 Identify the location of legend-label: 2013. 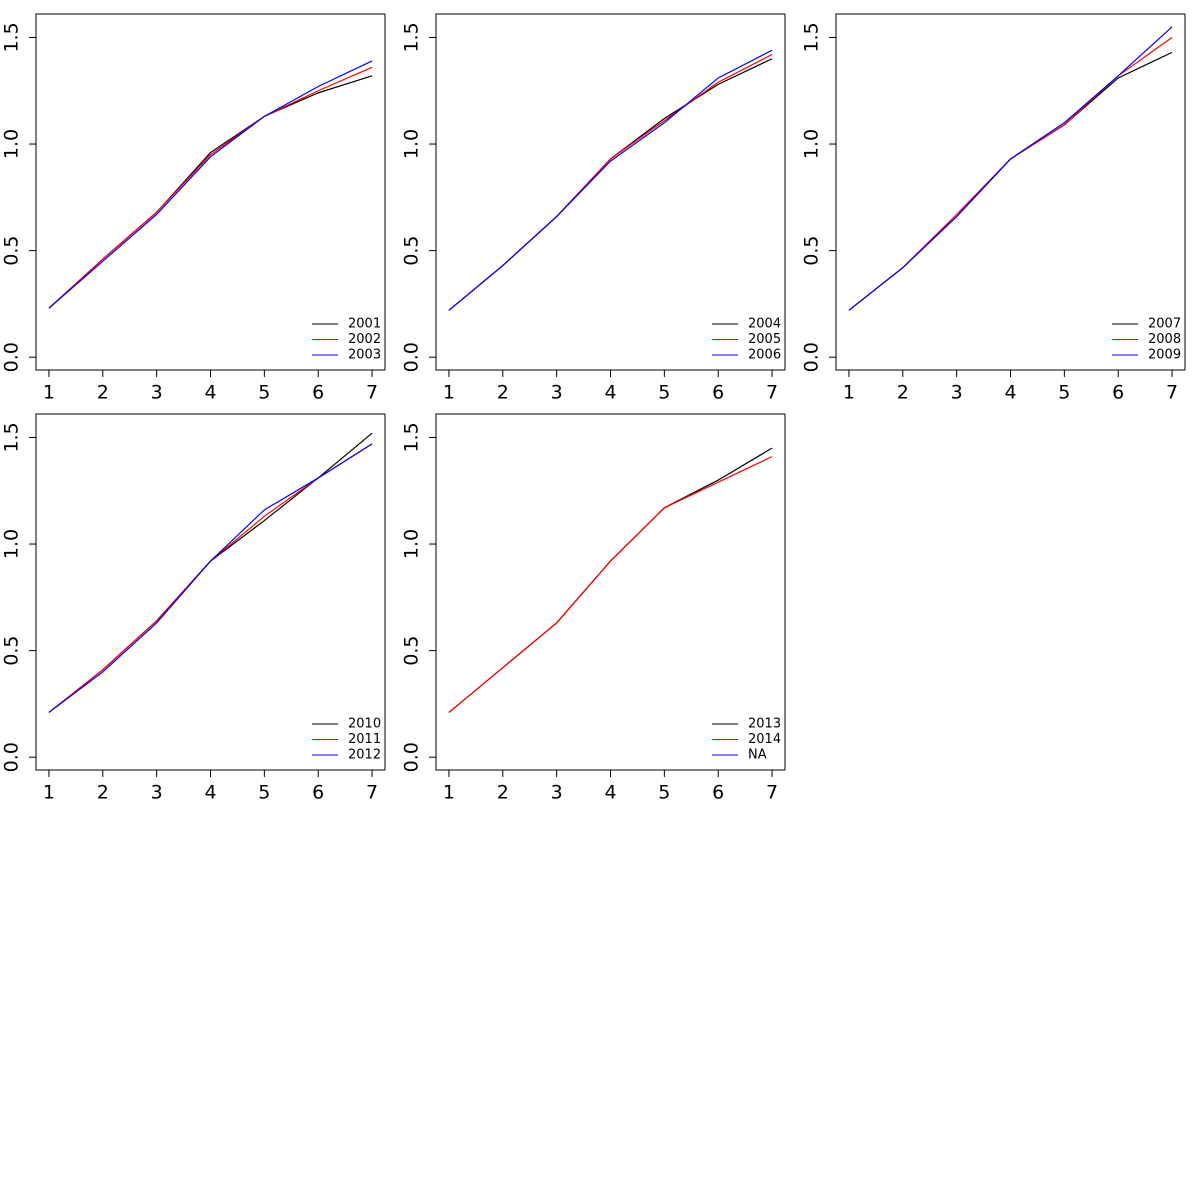
(764, 724).